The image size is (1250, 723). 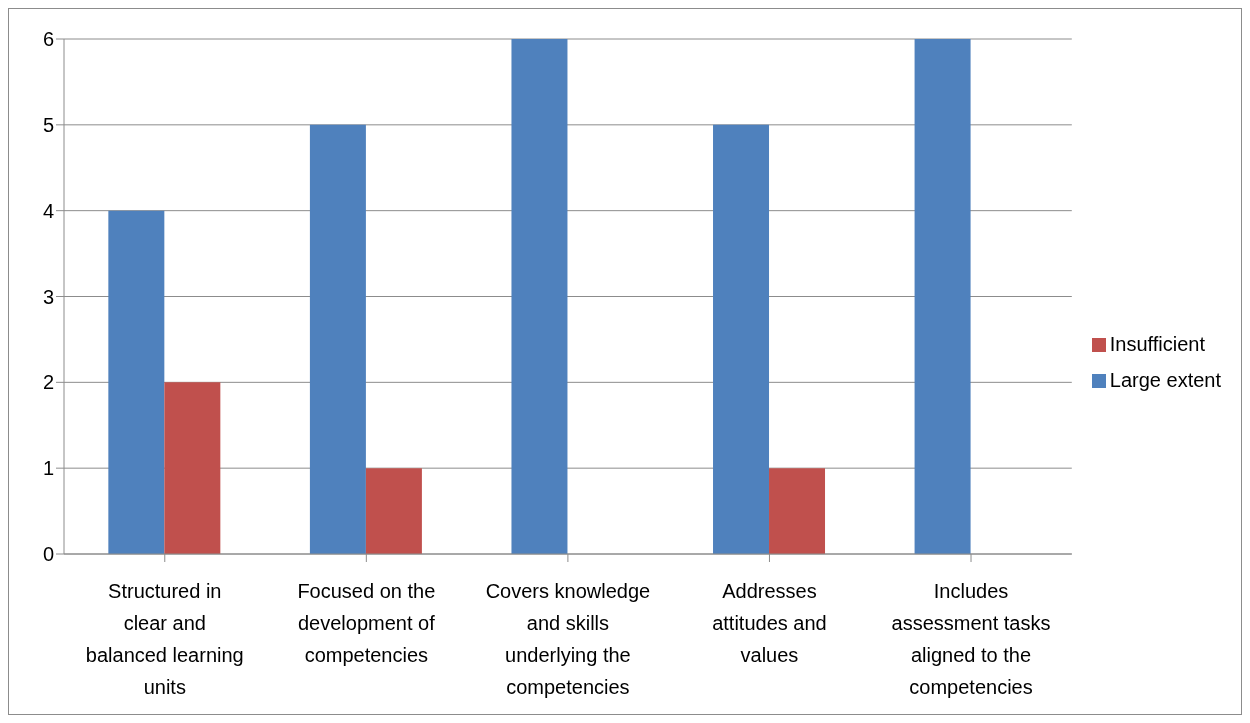 What do you see at coordinates (48, 124) in the screenshot?
I see `y-tick-label: 5` at bounding box center [48, 124].